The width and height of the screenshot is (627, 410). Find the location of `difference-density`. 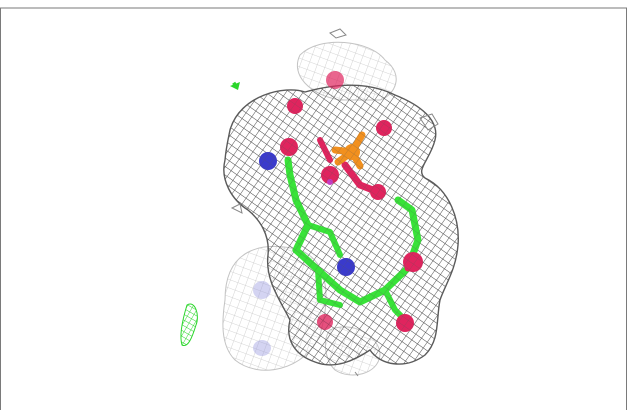

difference-density is located at coordinates (210, 214).